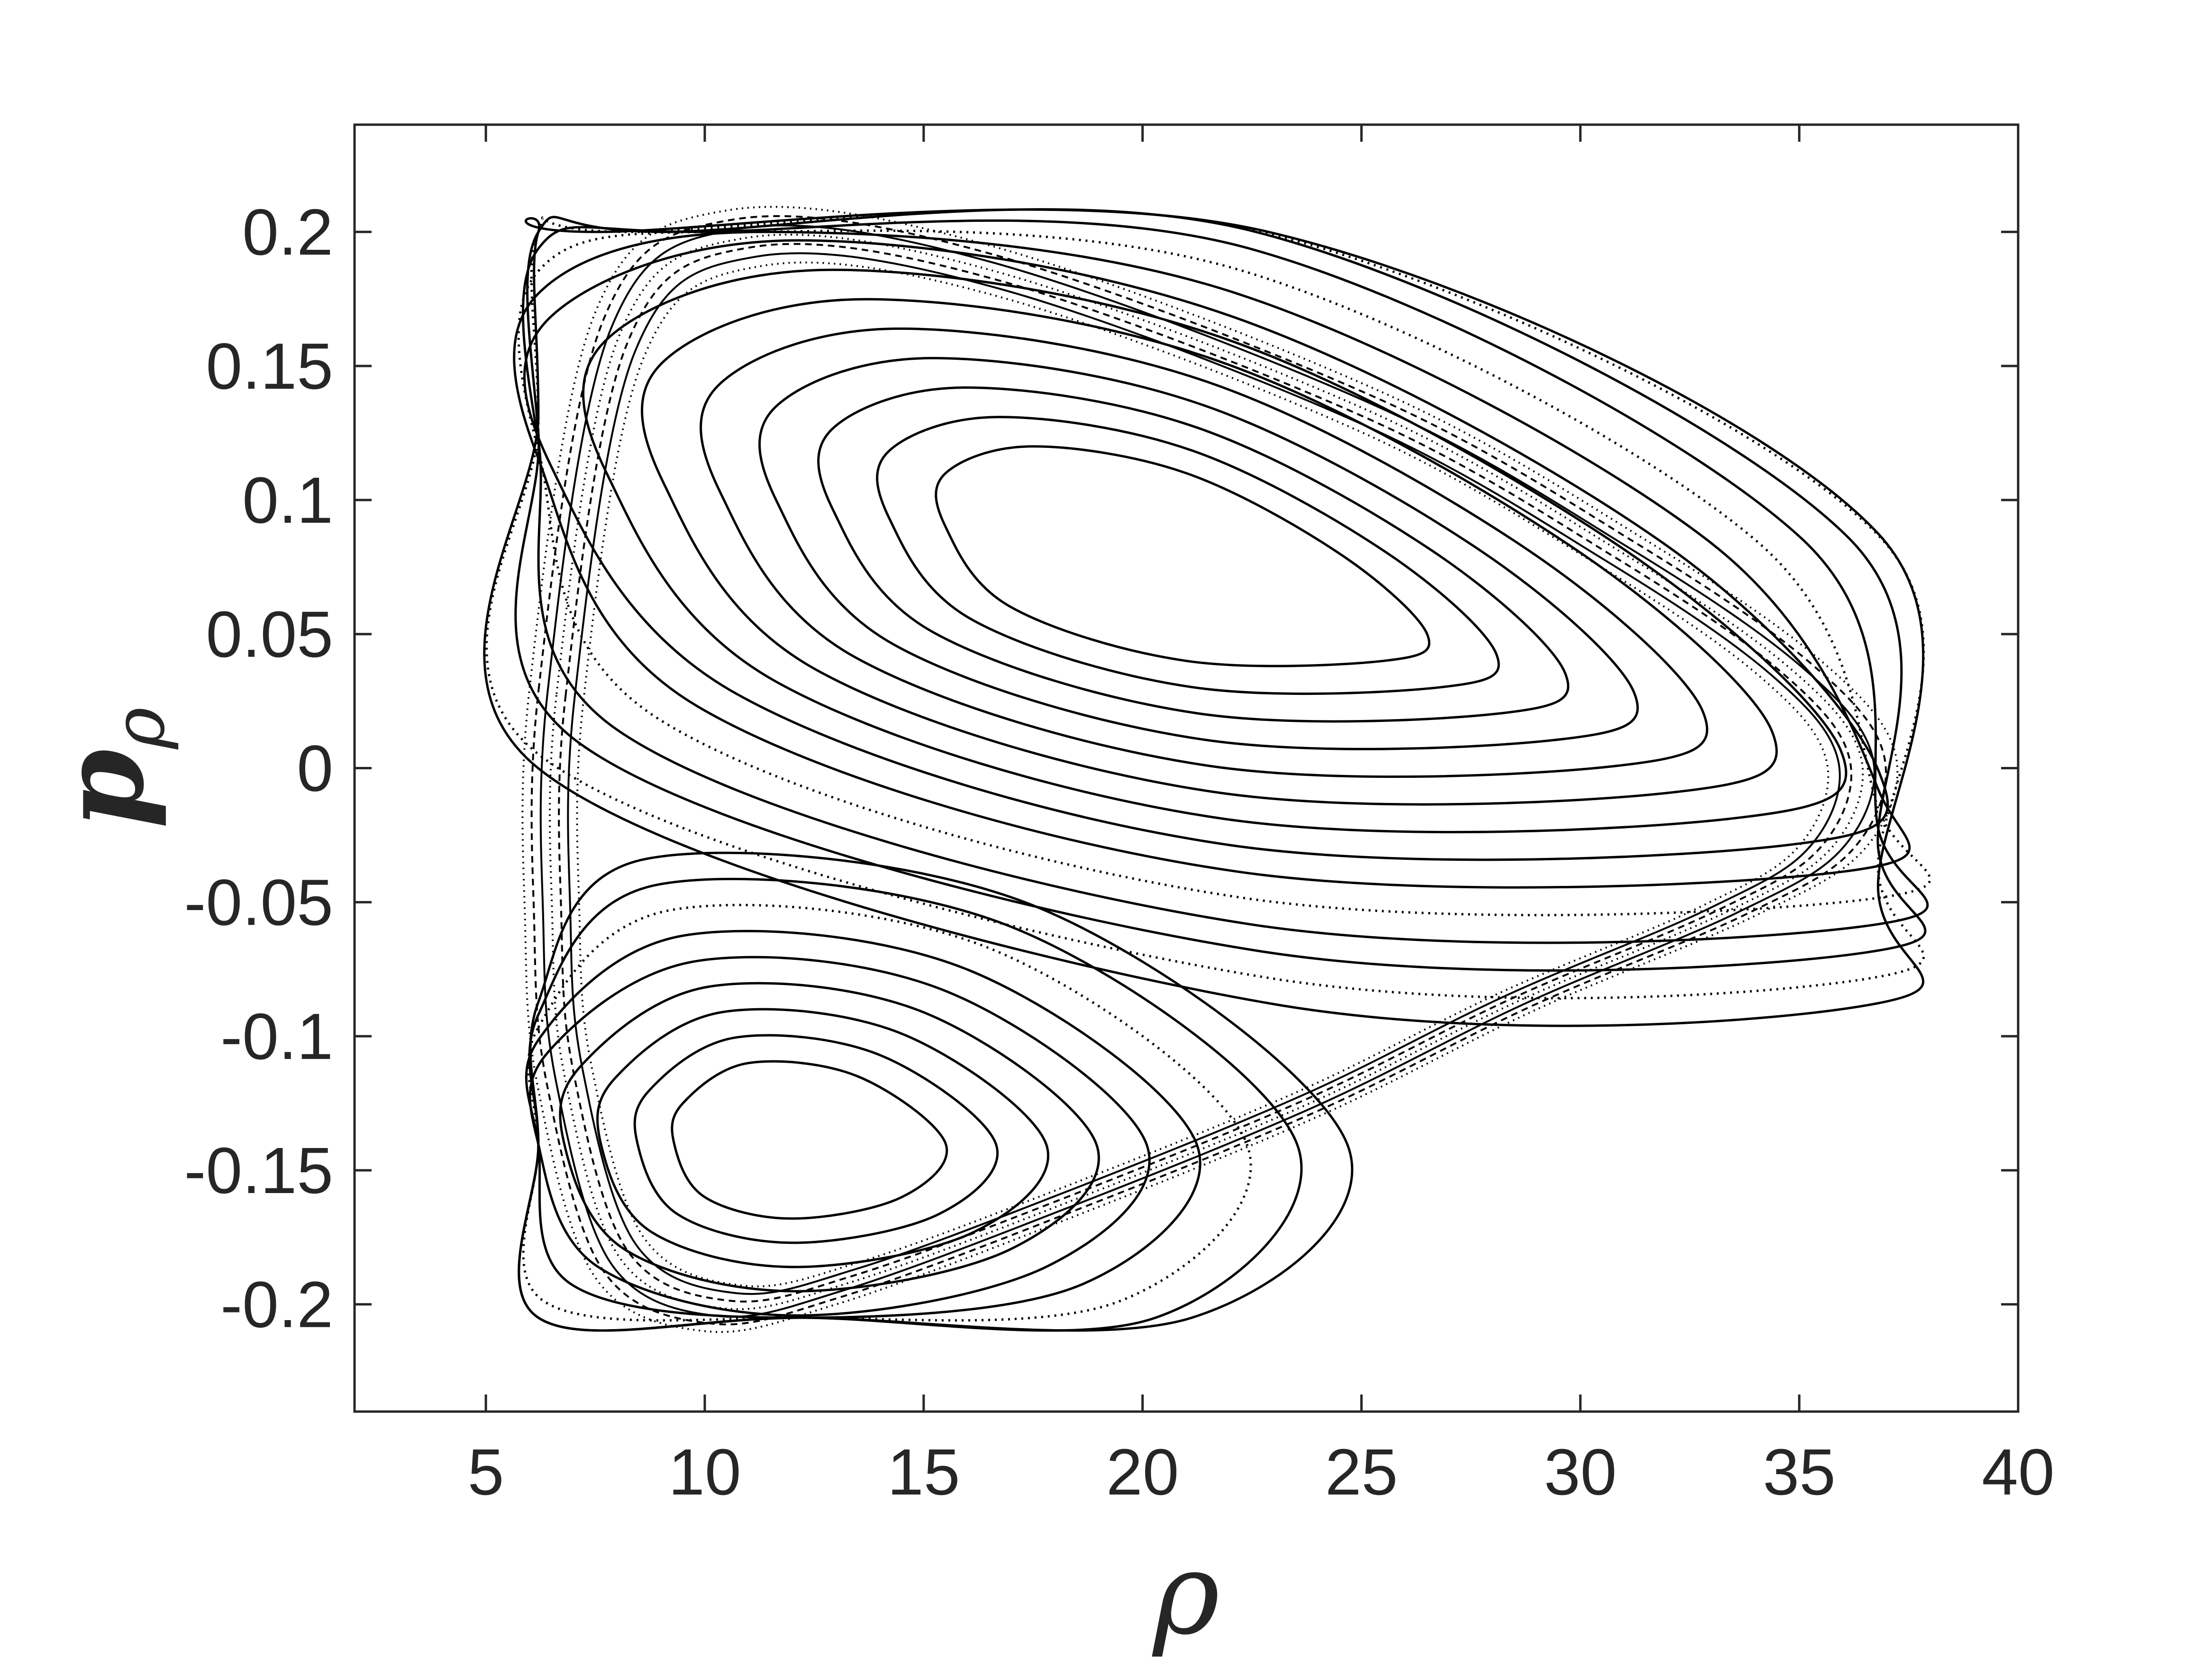 This screenshot has width=2212, height=1659. What do you see at coordinates (258, 768) in the screenshot?
I see `y-tick-labels: 0.2 0.15 0.1 0.05 0 -0.05 -0.1 -0.15 -0.2` at bounding box center [258, 768].